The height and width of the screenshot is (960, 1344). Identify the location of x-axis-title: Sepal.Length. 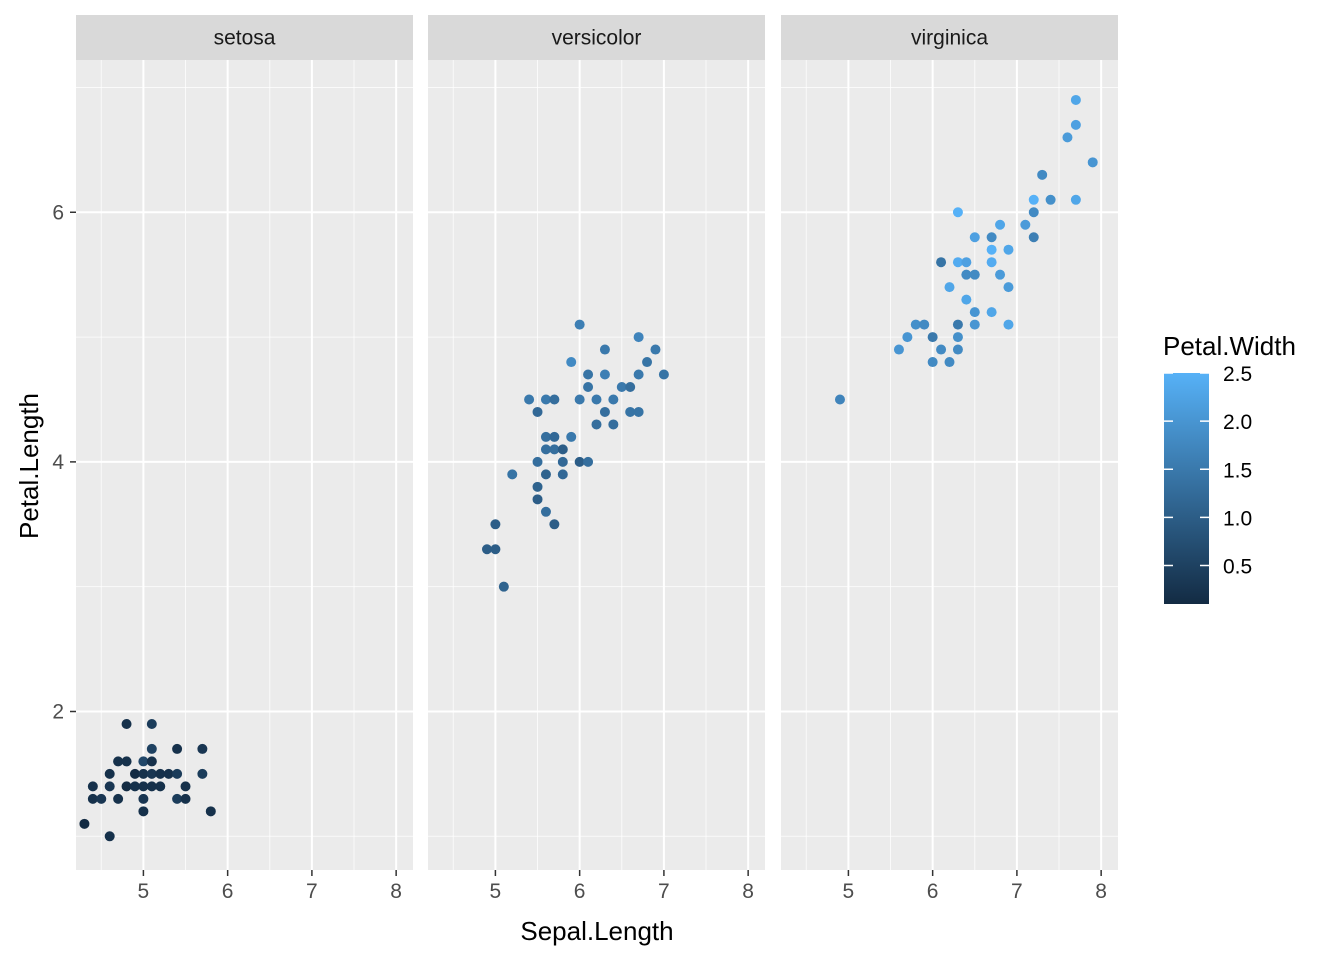
(596, 931).